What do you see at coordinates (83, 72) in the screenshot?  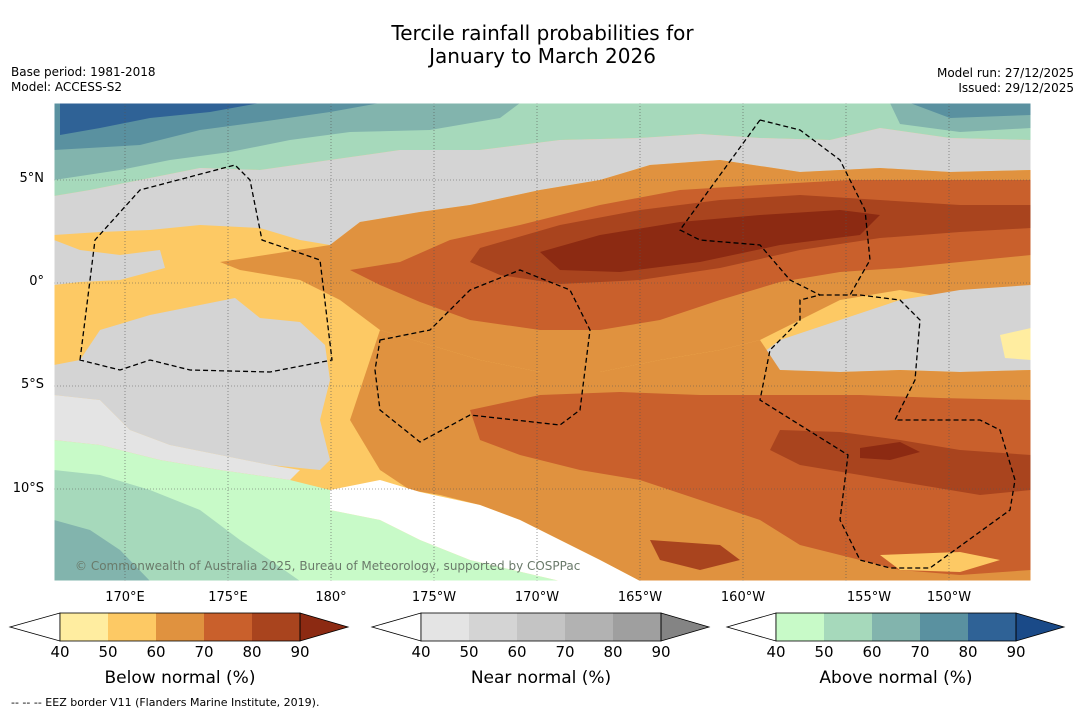 I see `base-period: Base period: 1981-2018` at bounding box center [83, 72].